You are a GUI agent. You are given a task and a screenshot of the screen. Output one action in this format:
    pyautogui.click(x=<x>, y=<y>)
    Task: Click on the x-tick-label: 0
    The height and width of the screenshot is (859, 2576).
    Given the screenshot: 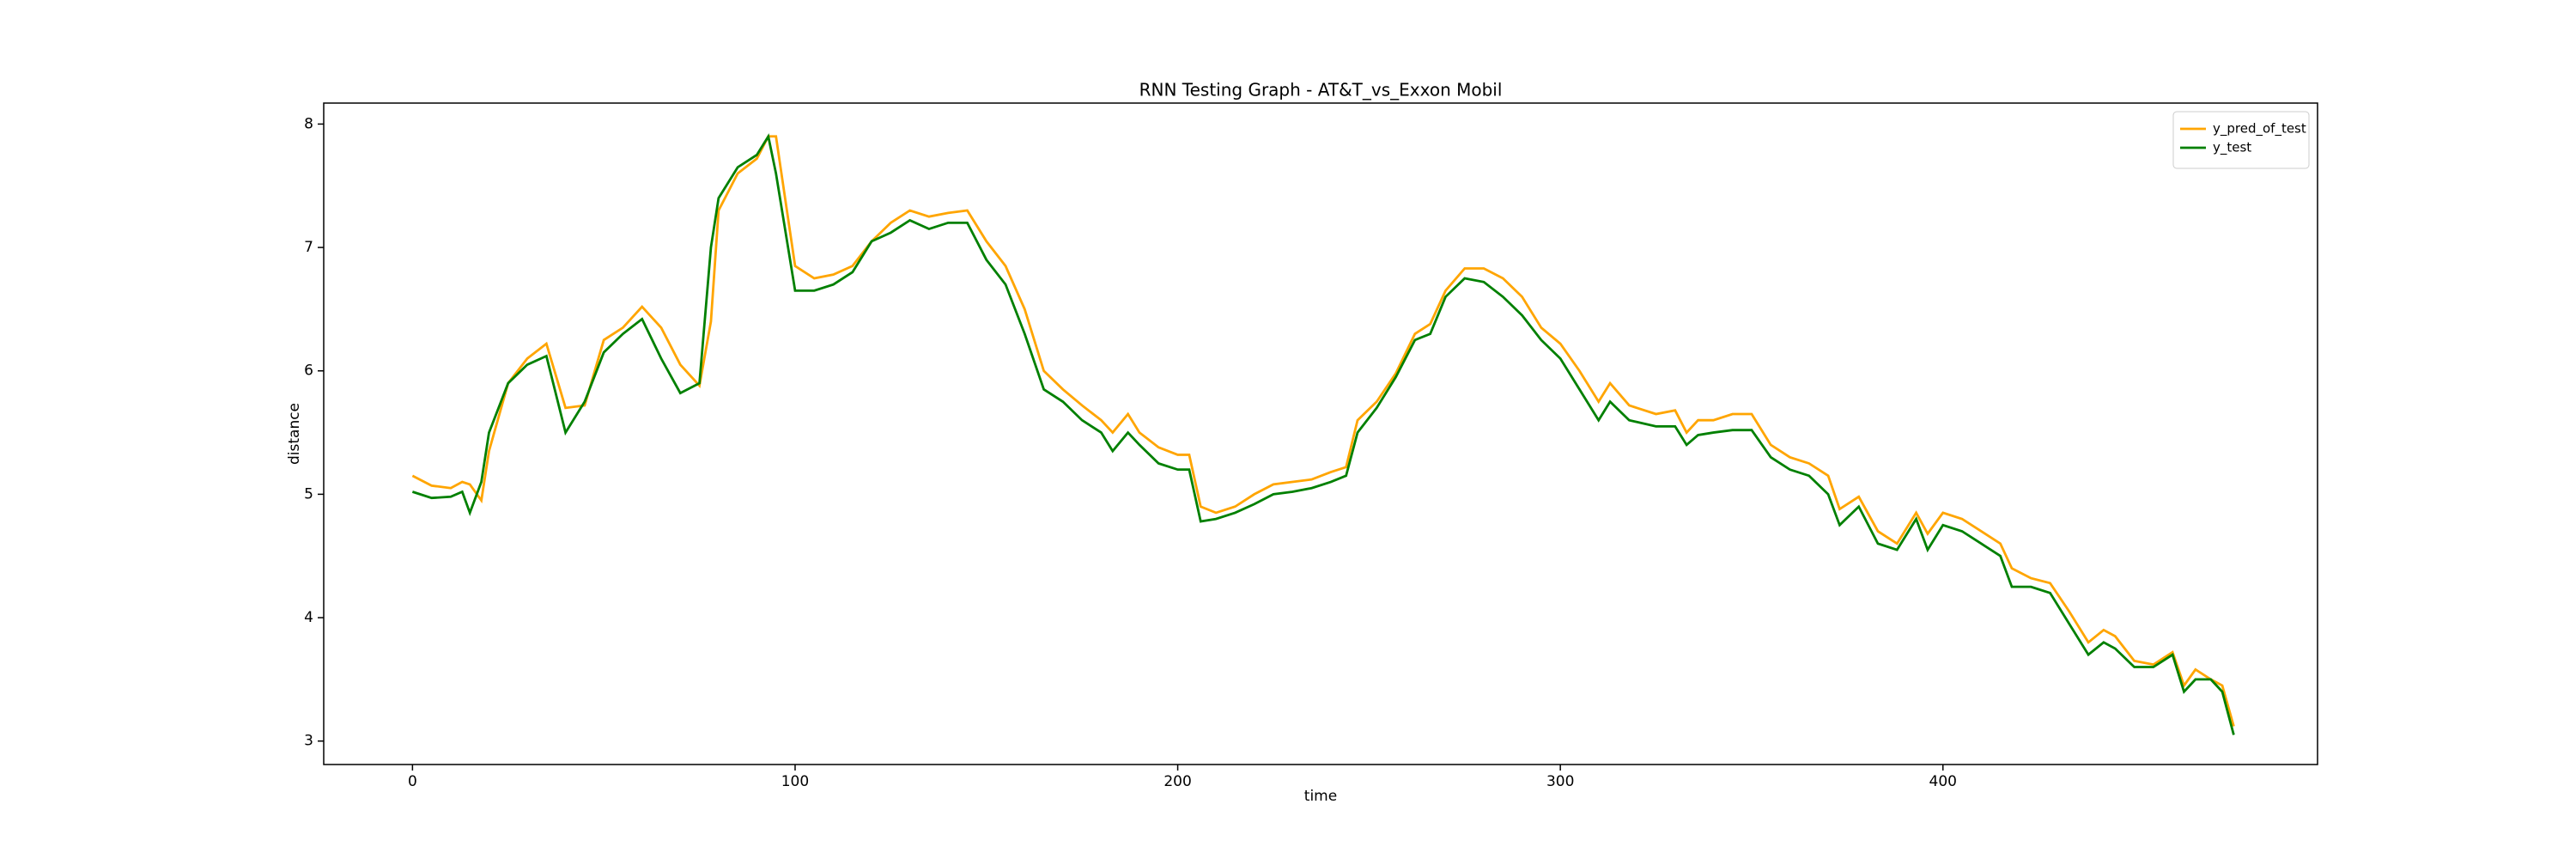 What is the action you would take?
    pyautogui.click(x=412, y=781)
    